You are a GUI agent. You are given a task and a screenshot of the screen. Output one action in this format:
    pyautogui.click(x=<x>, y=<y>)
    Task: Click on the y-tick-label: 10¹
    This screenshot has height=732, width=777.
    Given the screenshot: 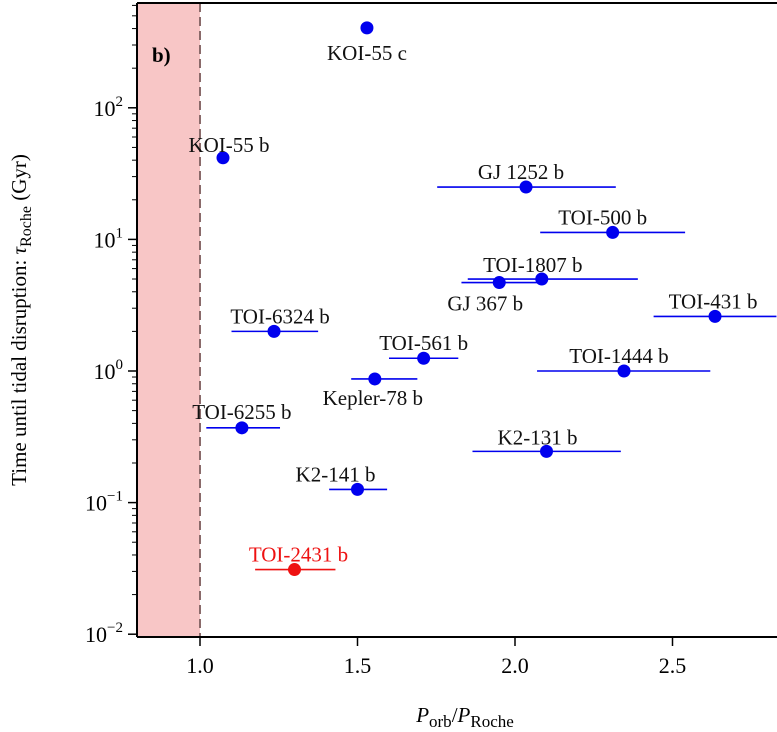 What is the action you would take?
    pyautogui.click(x=109, y=238)
    